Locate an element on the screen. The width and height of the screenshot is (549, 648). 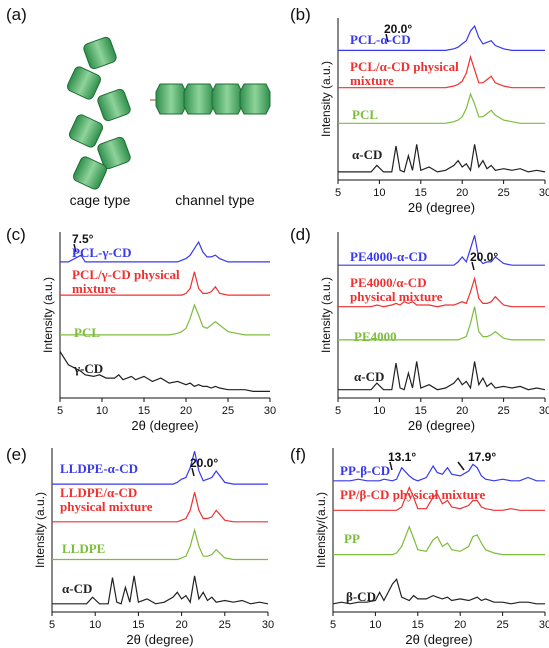
series-label: PE4000-α-CD is located at coordinates (389, 256).